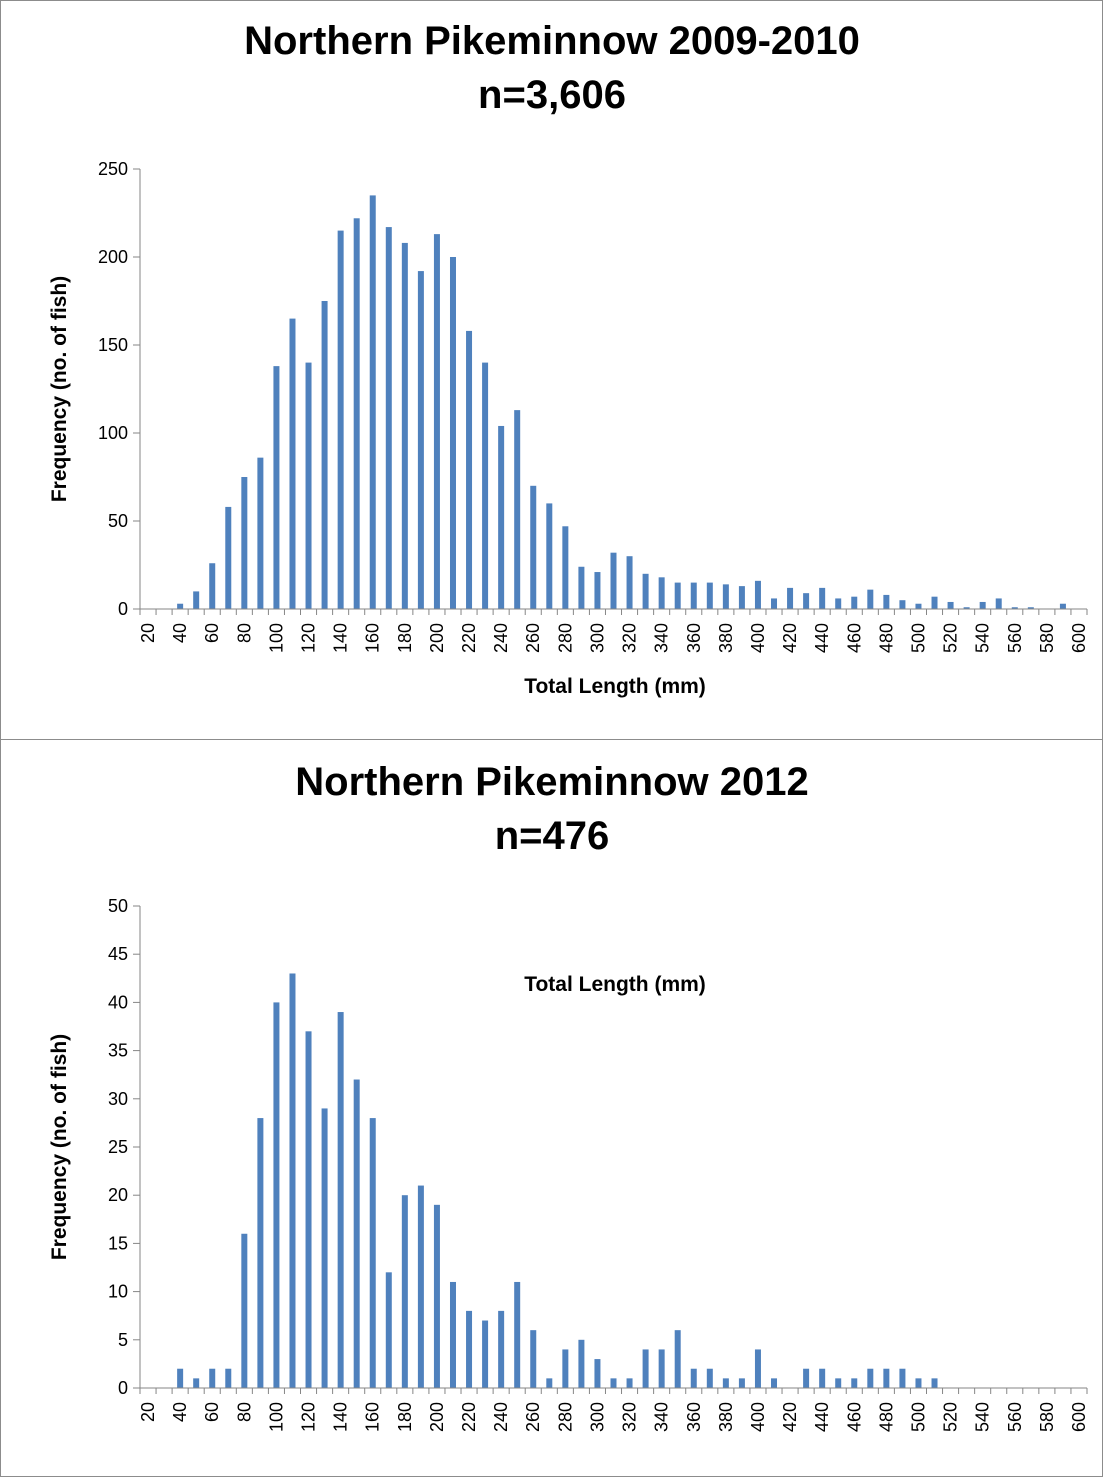  What do you see at coordinates (118, 1292) in the screenshot?
I see `y-tick-label: 10` at bounding box center [118, 1292].